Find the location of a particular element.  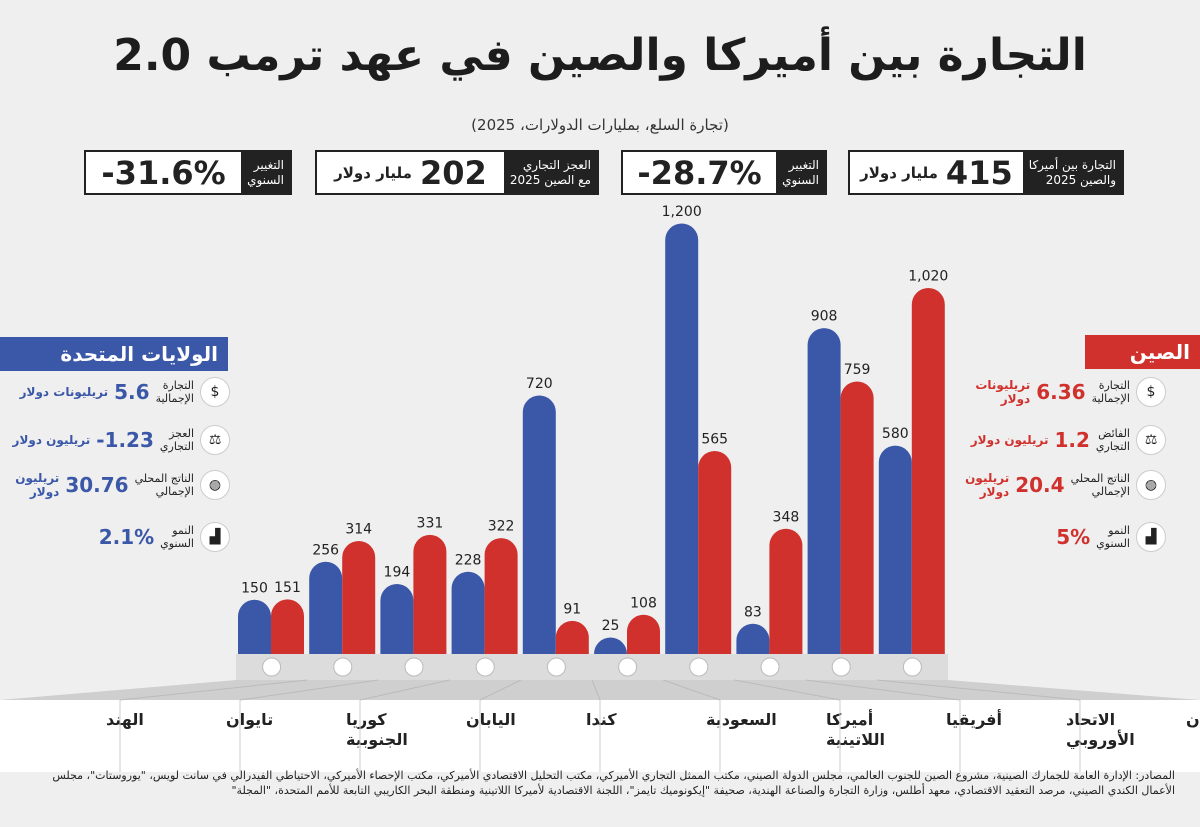

china-panel-title: الصين is located at coordinates (1142, 352).